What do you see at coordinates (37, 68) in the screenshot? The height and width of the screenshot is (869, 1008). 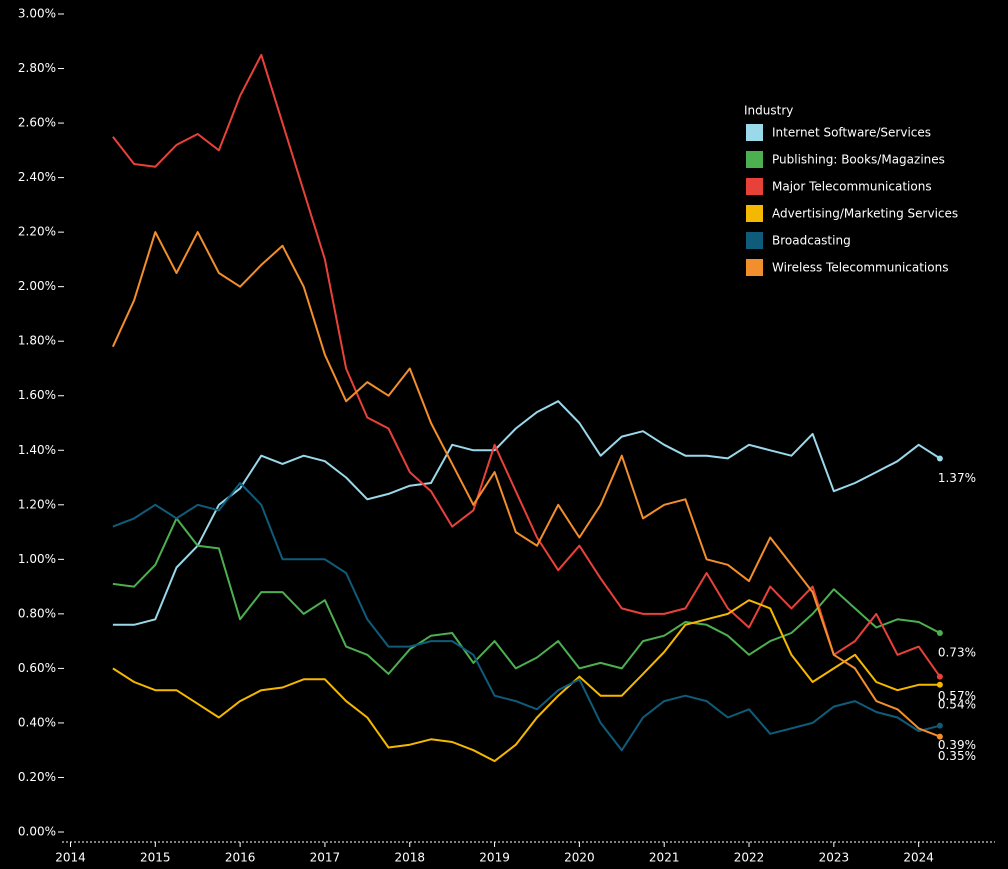 I see `y-tick-label: 2.80%` at bounding box center [37, 68].